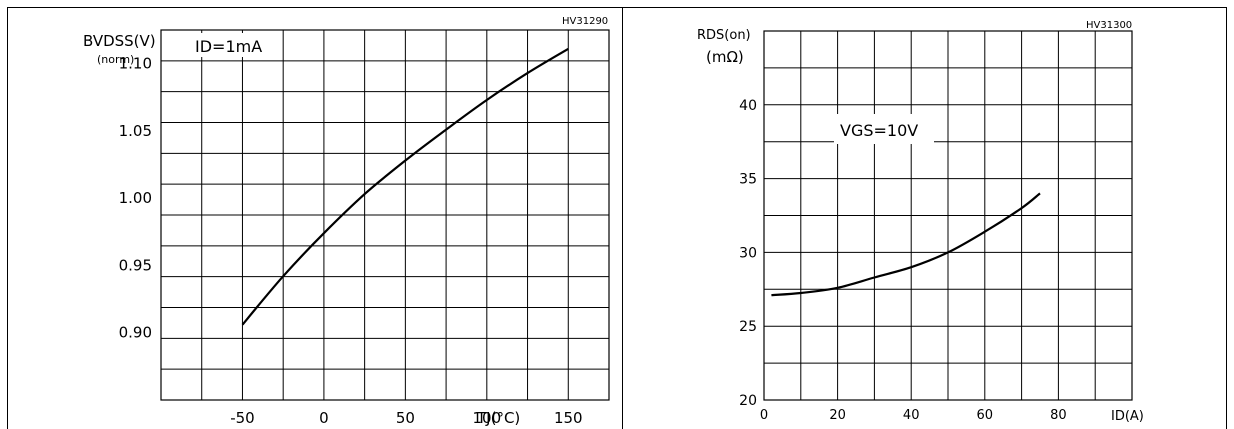 The image size is (1234, 429). What do you see at coordinates (985, 415) in the screenshot?
I see `x-tick-label: 60` at bounding box center [985, 415].